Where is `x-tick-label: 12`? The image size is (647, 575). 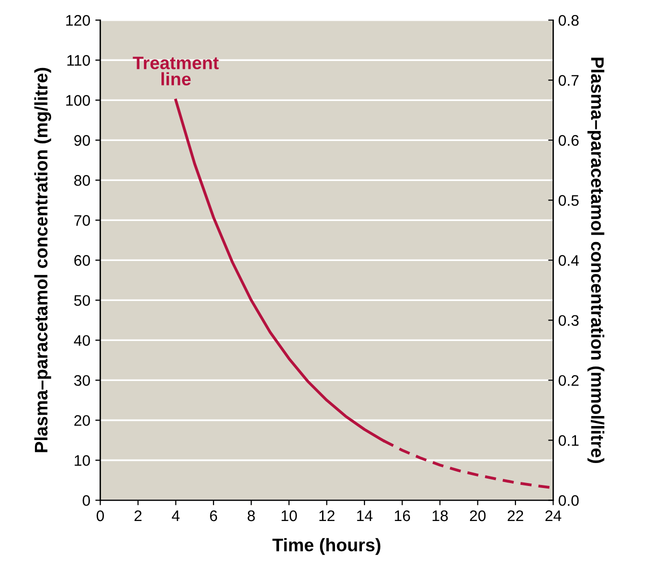
x-tick-label: 12 is located at coordinates (326, 516).